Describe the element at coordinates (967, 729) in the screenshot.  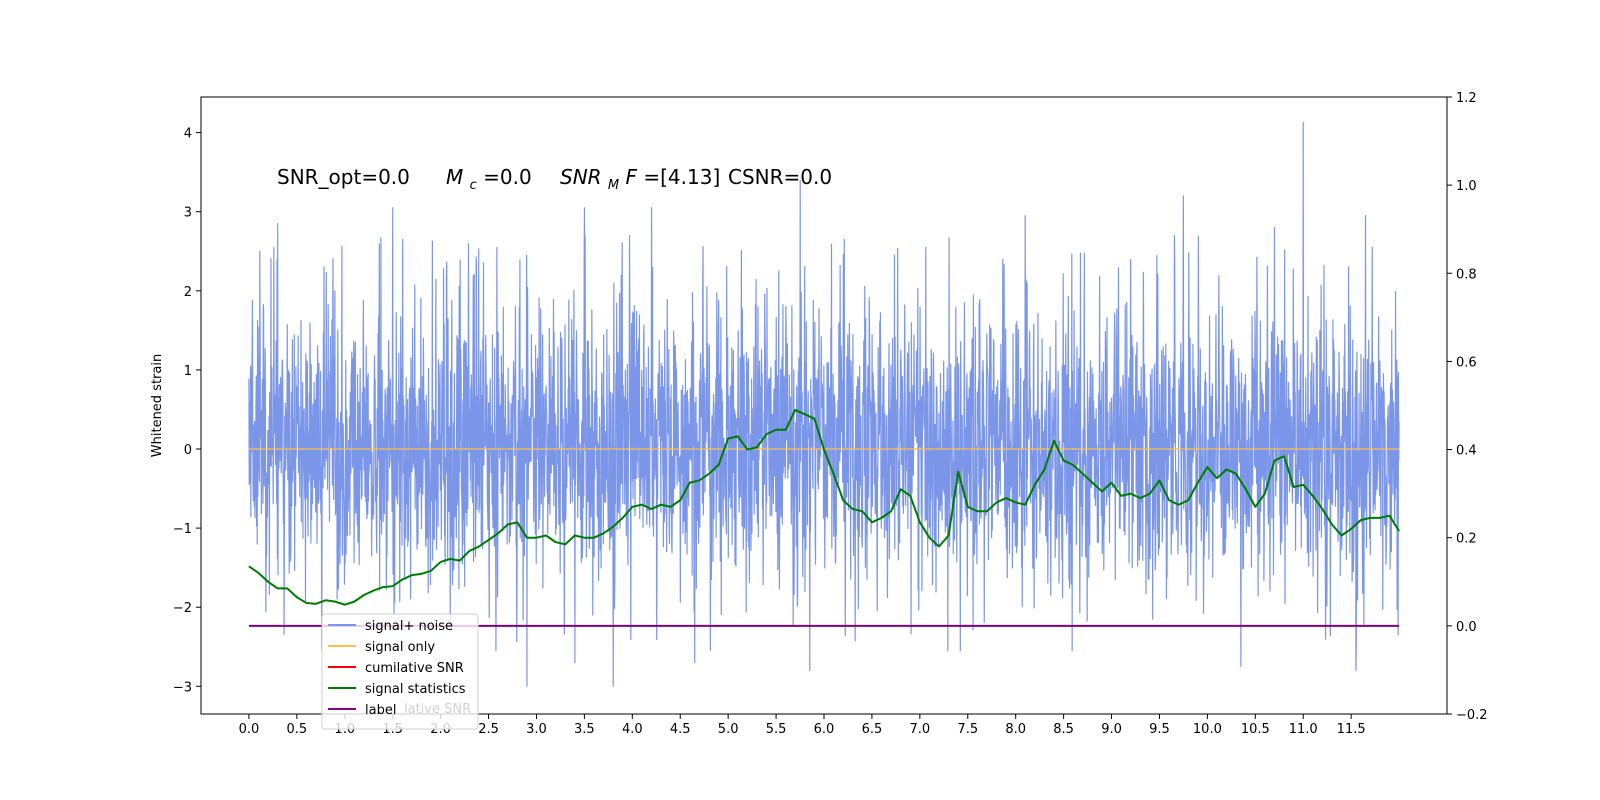
I see `x-tick-label: 7.5` at that location.